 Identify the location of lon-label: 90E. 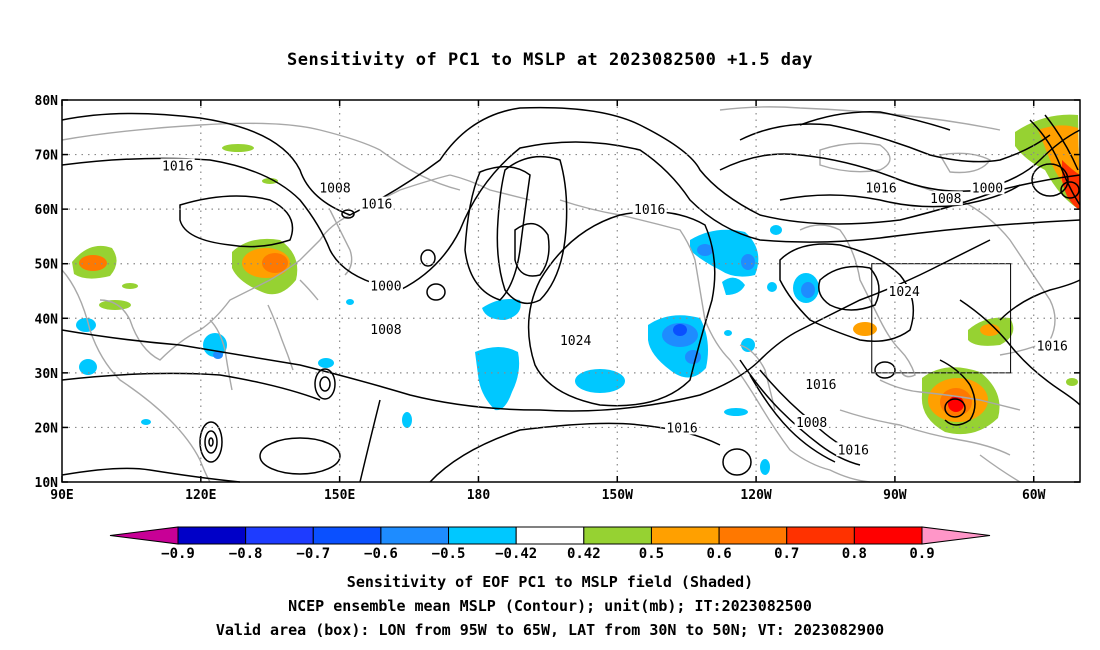
(61, 495).